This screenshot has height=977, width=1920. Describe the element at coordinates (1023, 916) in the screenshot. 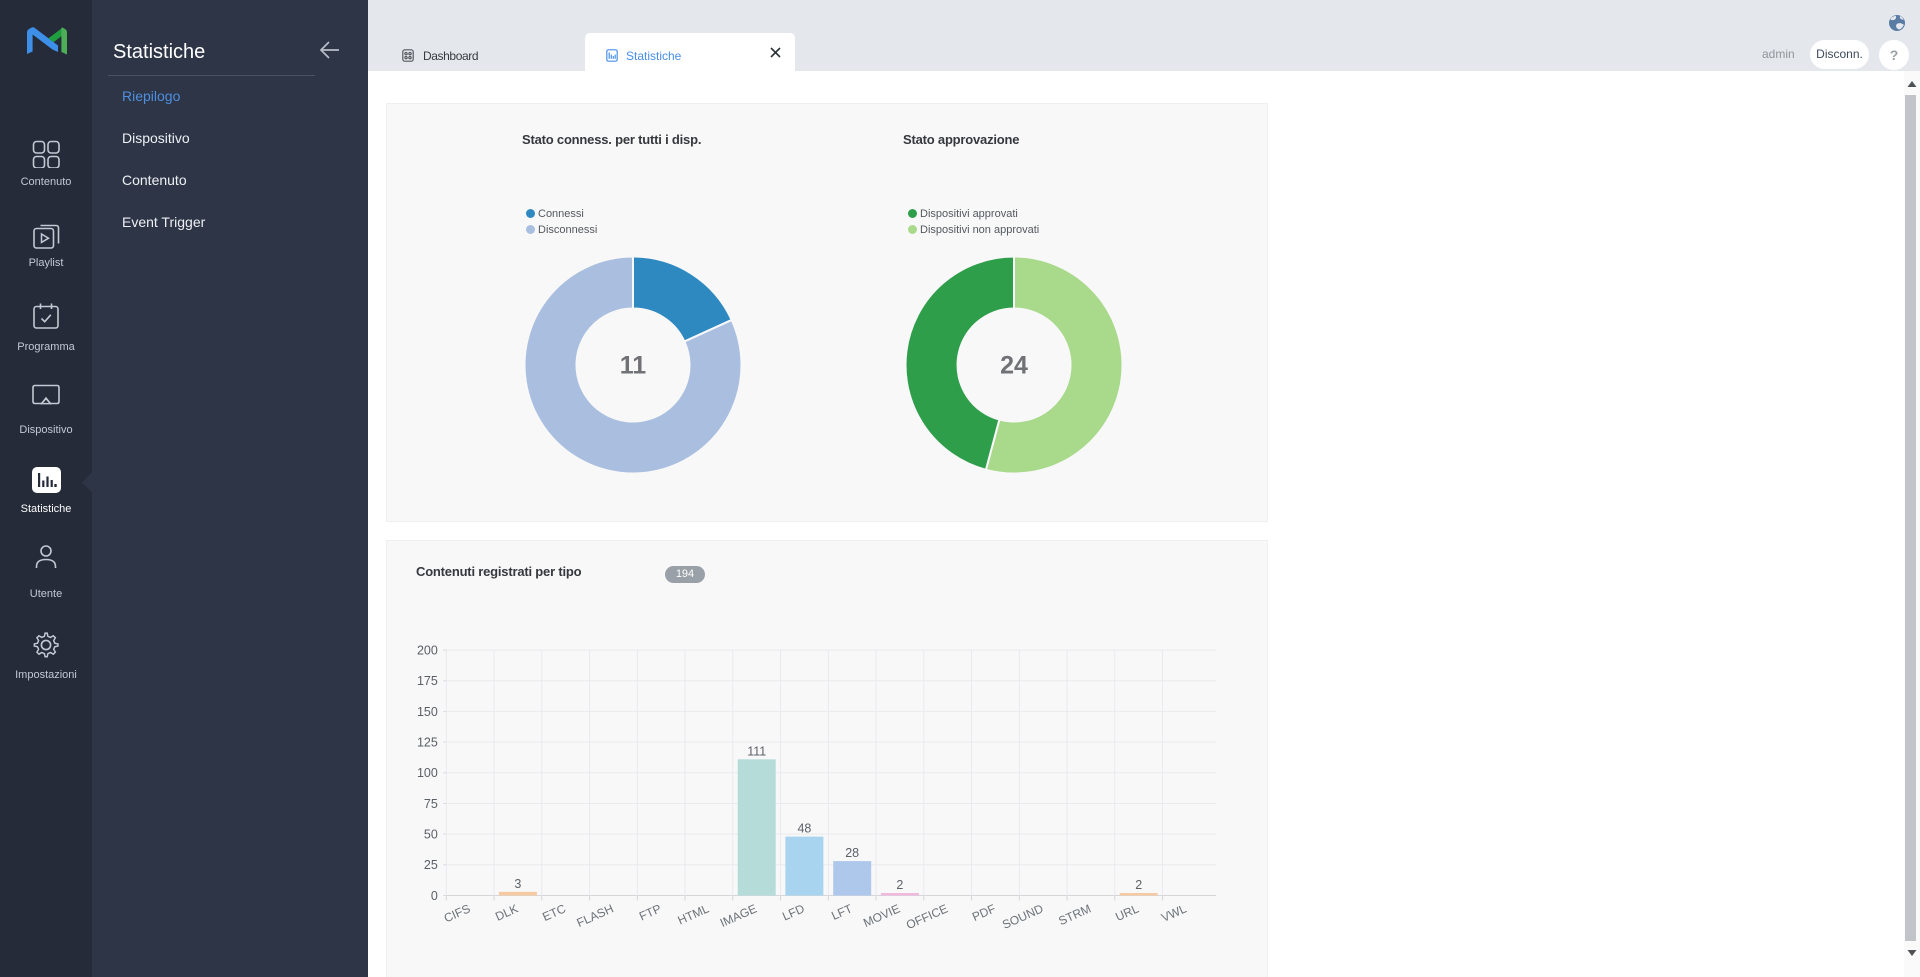

I see `svg-text: SOUND` at that location.